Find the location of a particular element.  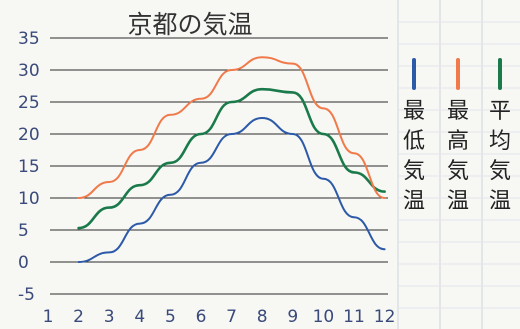

y-tick-label: 30 is located at coordinates (29, 71).